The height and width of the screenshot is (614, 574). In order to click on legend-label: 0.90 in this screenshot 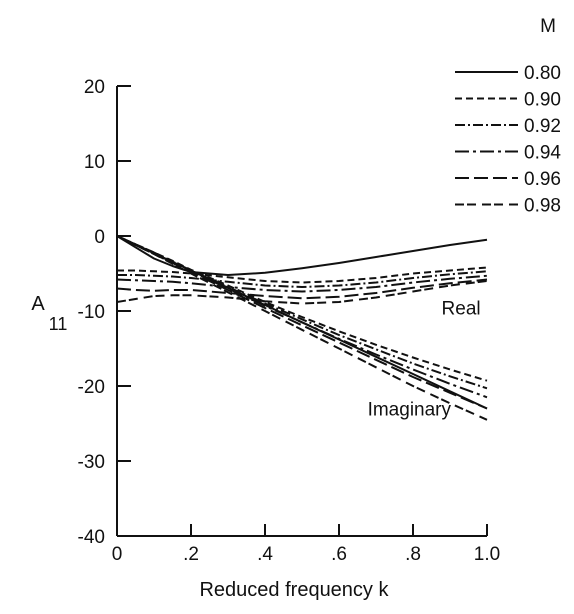, I will do `click(542, 100)`.